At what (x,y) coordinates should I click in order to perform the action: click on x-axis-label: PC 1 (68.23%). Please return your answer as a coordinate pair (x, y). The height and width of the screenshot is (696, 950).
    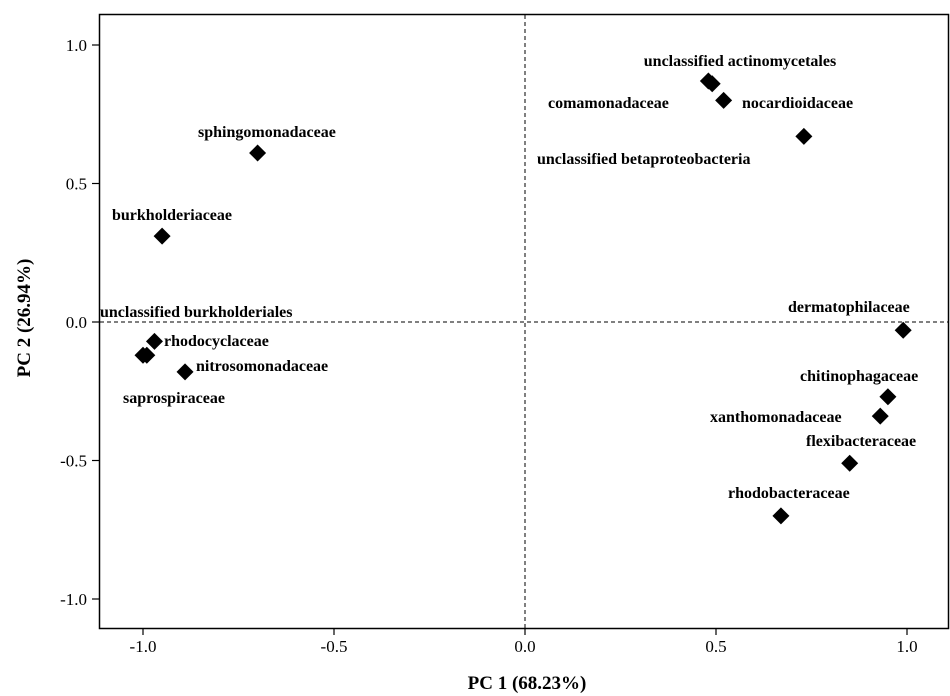
    Looking at the image, I should click on (527, 683).